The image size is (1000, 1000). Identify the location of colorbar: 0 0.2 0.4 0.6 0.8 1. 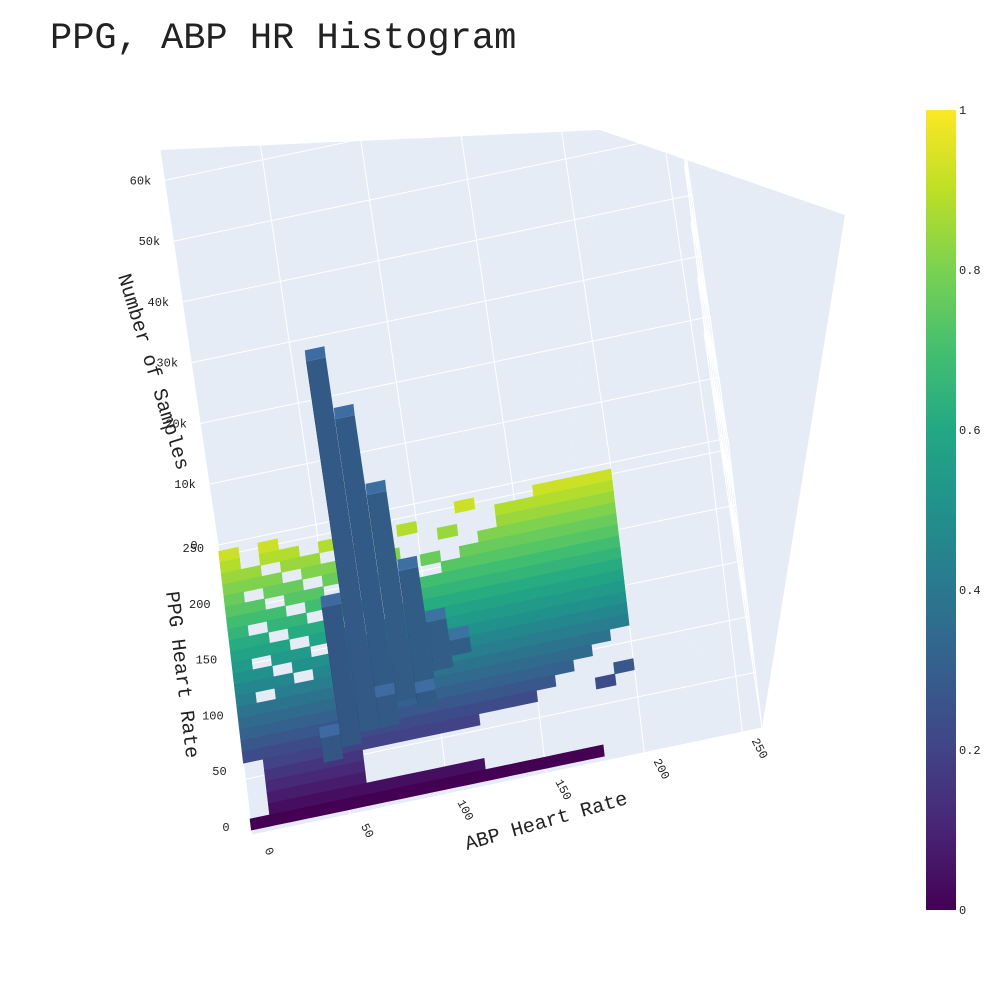
(953, 511).